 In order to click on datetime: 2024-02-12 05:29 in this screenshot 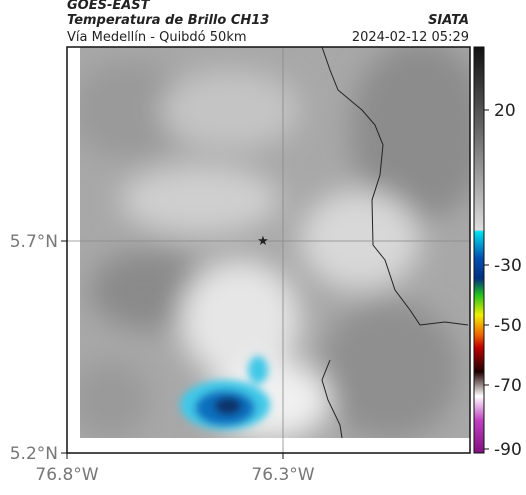, I will do `click(410, 37)`.